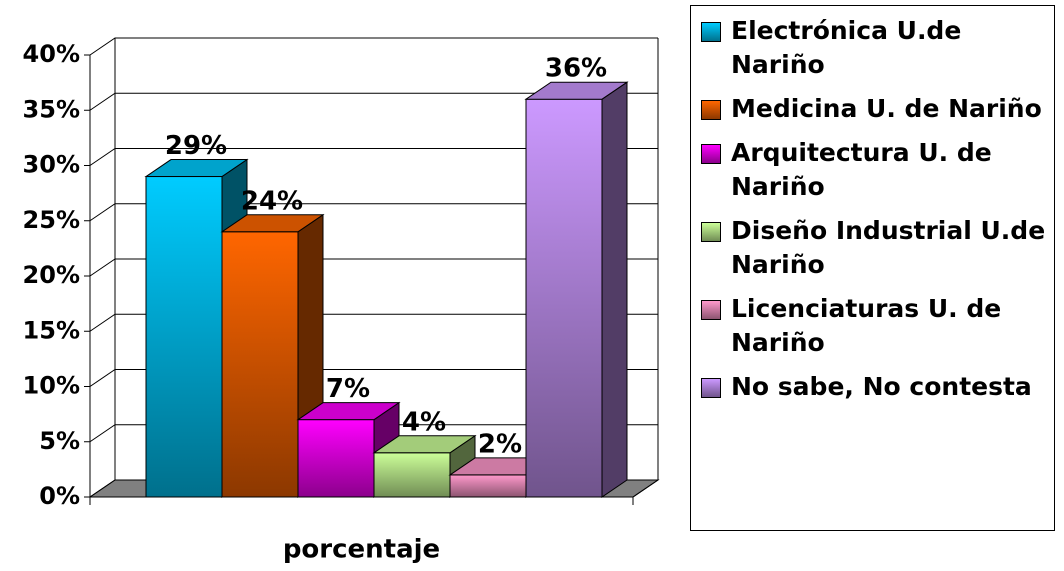 Image resolution: width=1064 pixels, height=571 pixels. Describe the element at coordinates (861, 169) in the screenshot. I see `legend-label: Arquitectura U. de Nariño` at that location.